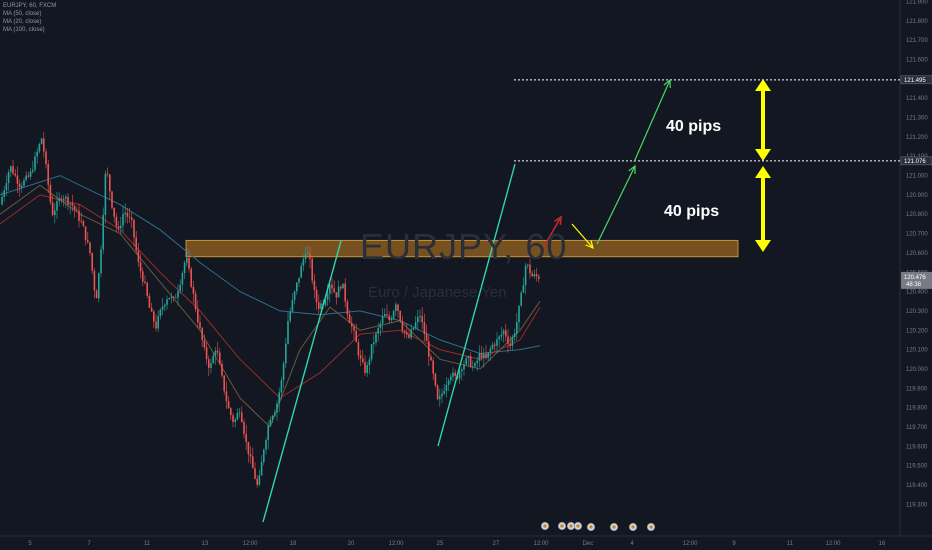 This screenshot has width=932, height=550. I want to click on yellow-pullback-arrow-head, so click(589, 245).